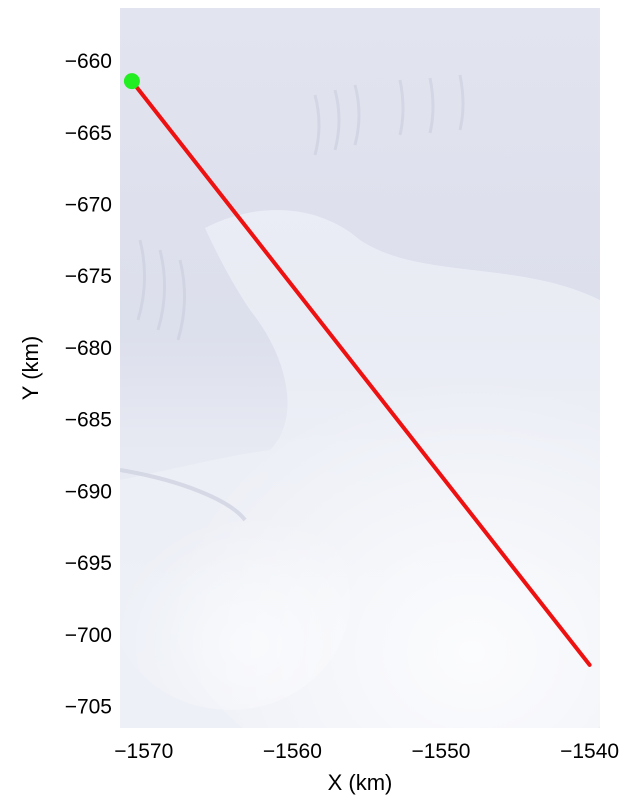 Image resolution: width=626 pixels, height=800 pixels. I want to click on x-axis-ticks: −1570 −1560 −1550 −1540, so click(366, 751).